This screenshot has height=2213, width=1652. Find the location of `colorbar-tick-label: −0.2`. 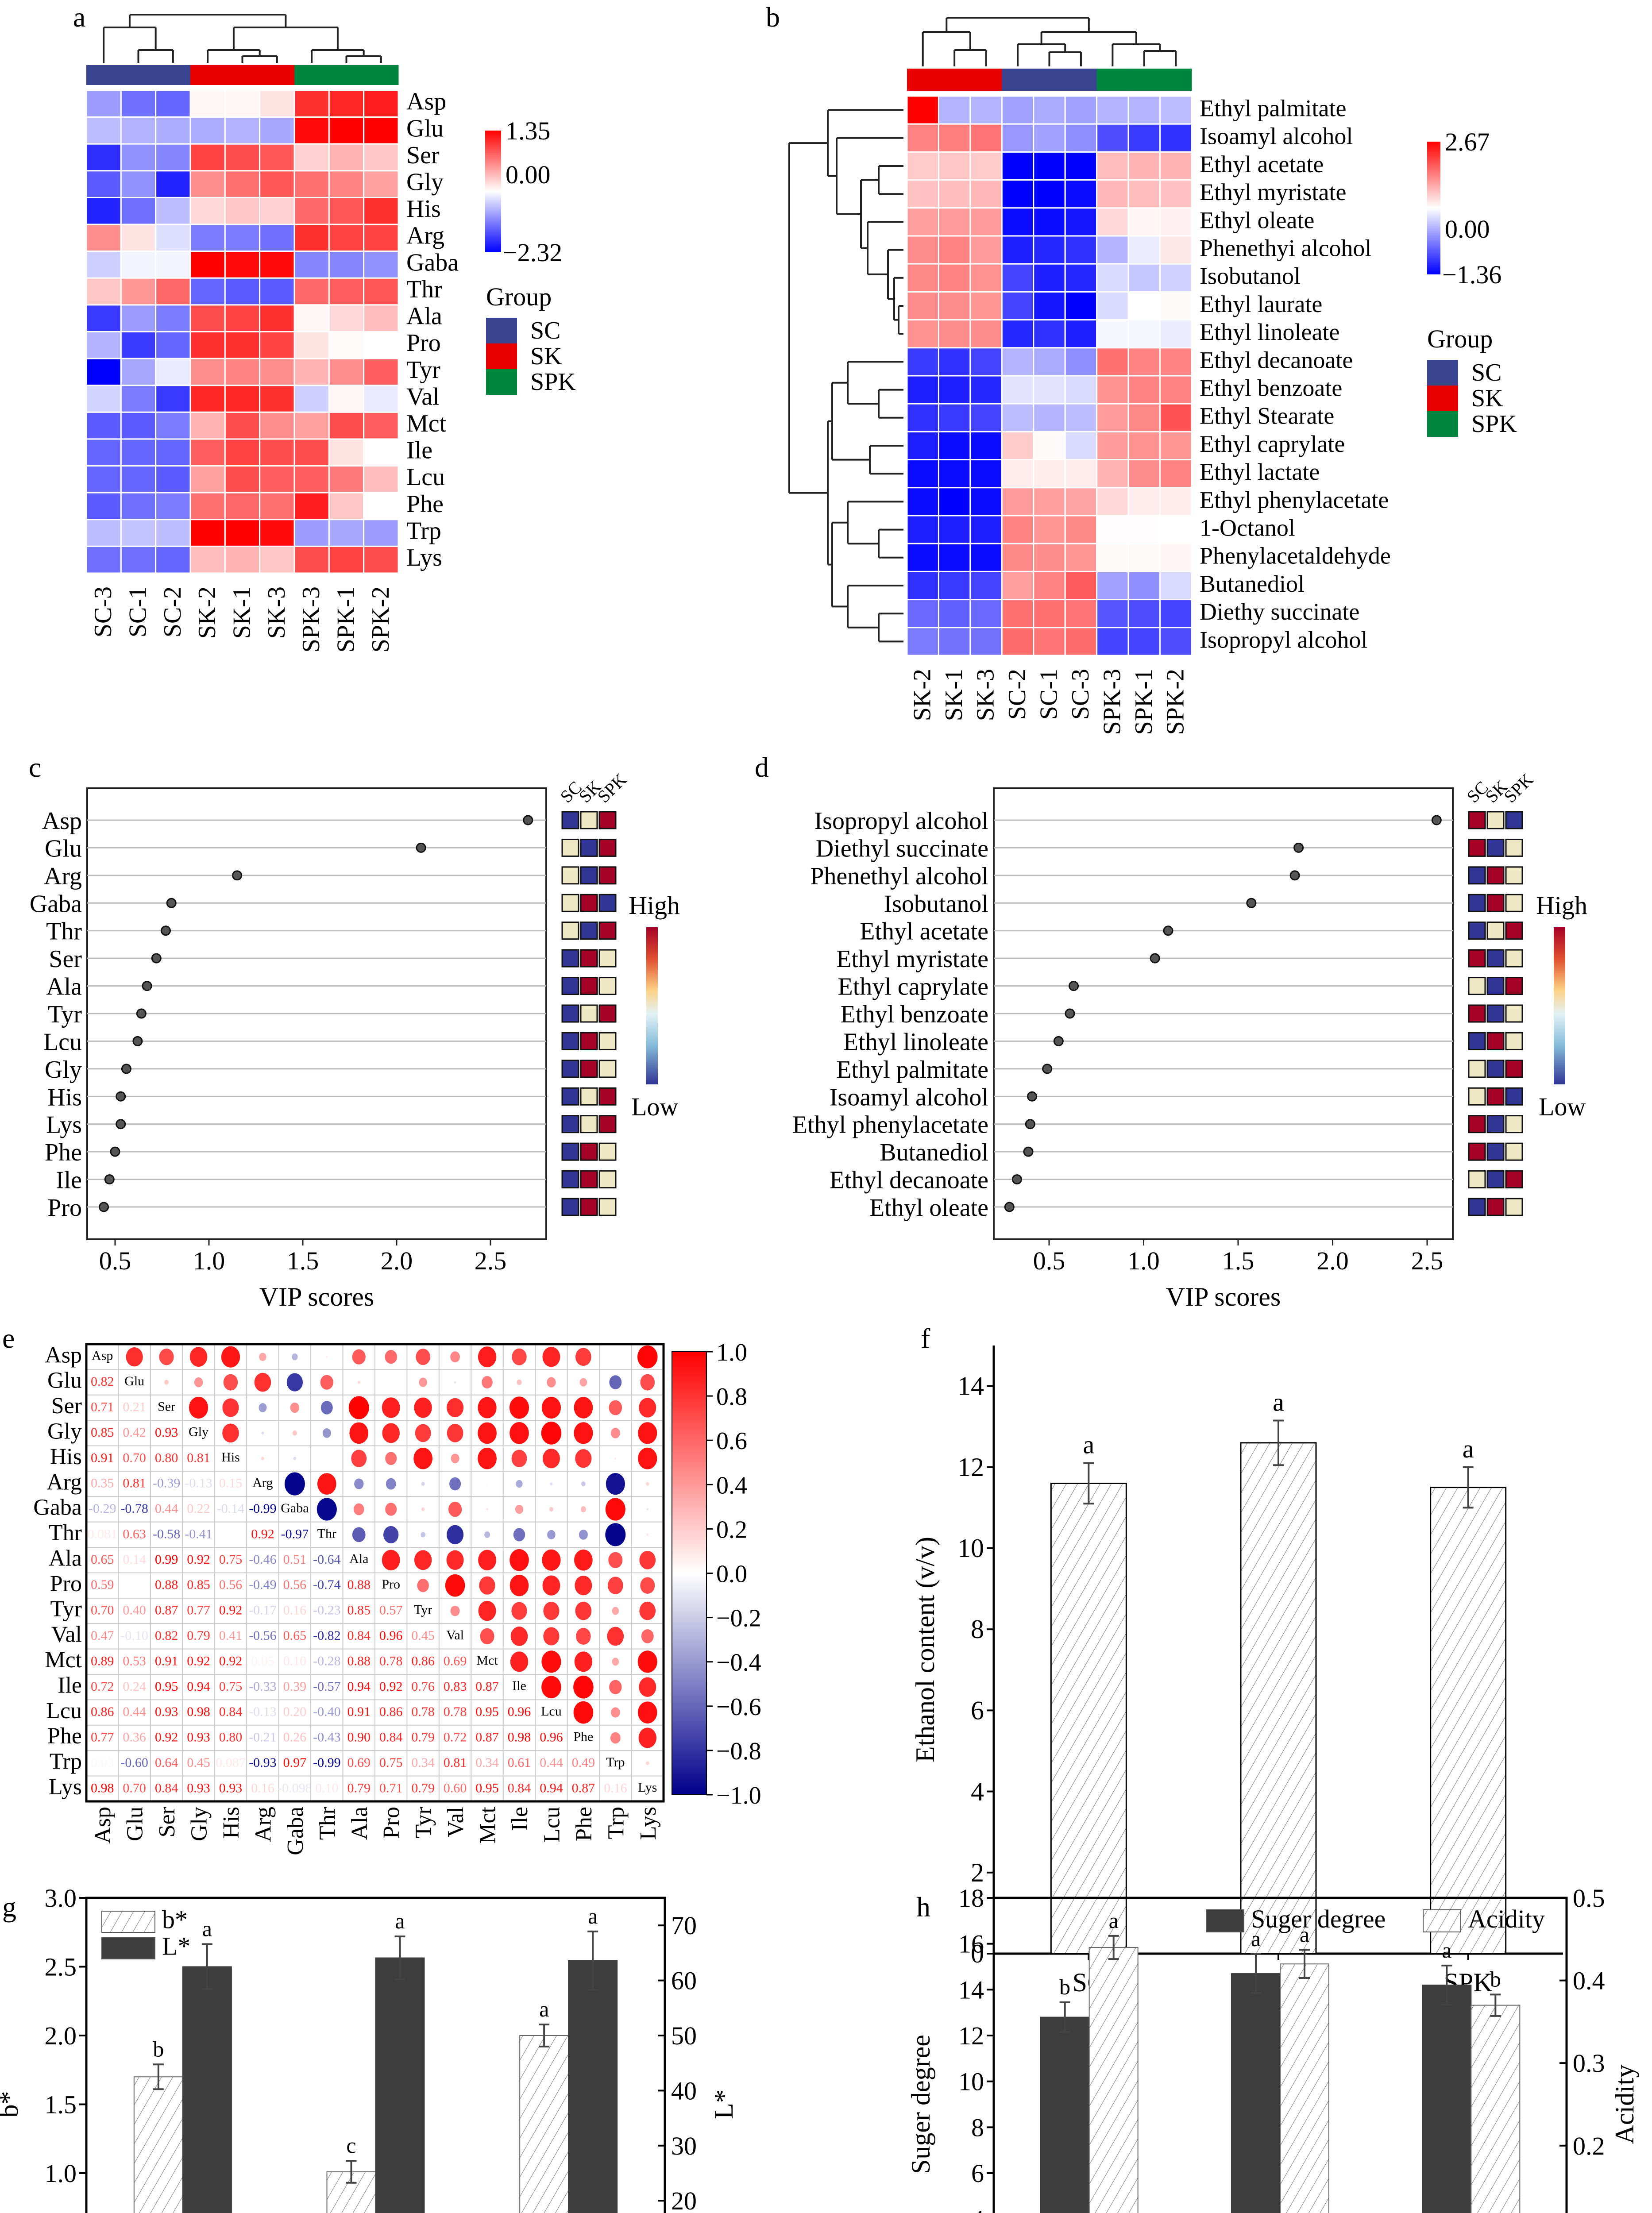

colorbar-tick-label: −0.2 is located at coordinates (738, 1618).